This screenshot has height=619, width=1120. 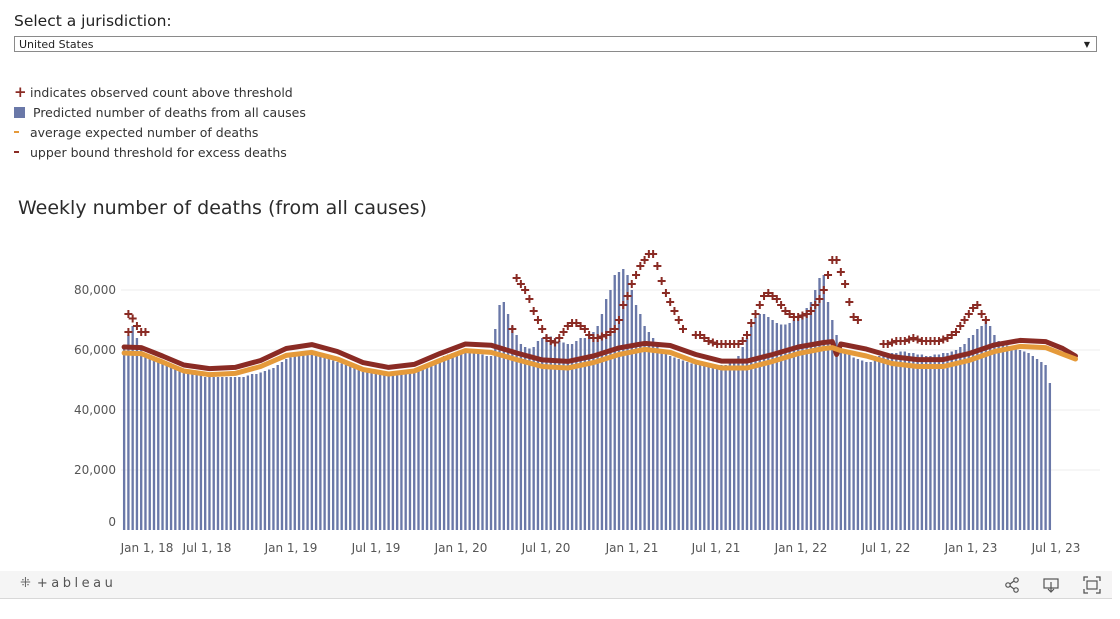 I want to click on jurisdiction-select-value: United States, so click(x=56, y=44).